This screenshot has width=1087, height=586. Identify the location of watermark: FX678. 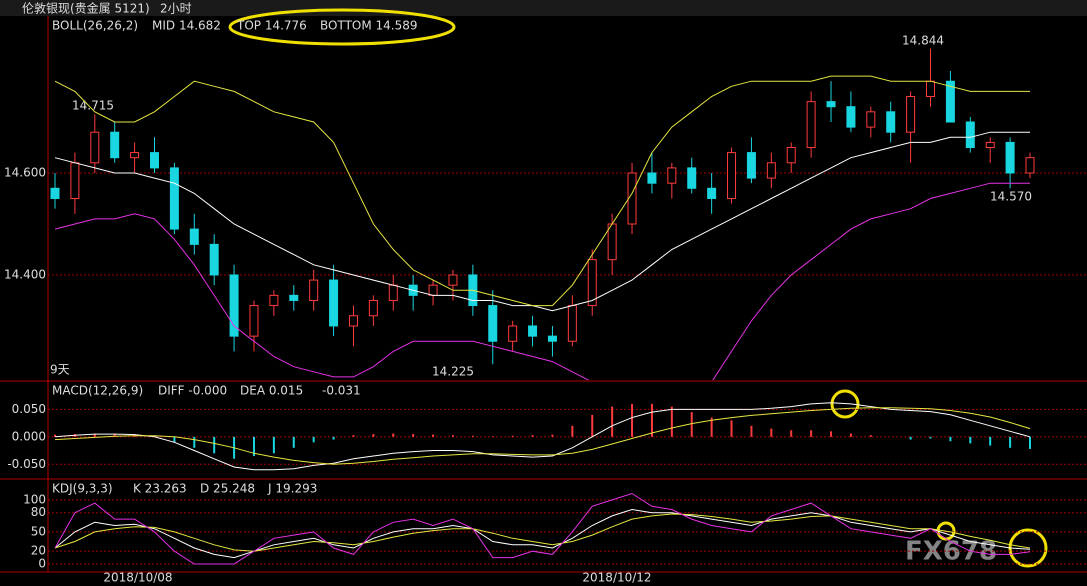
(951, 552).